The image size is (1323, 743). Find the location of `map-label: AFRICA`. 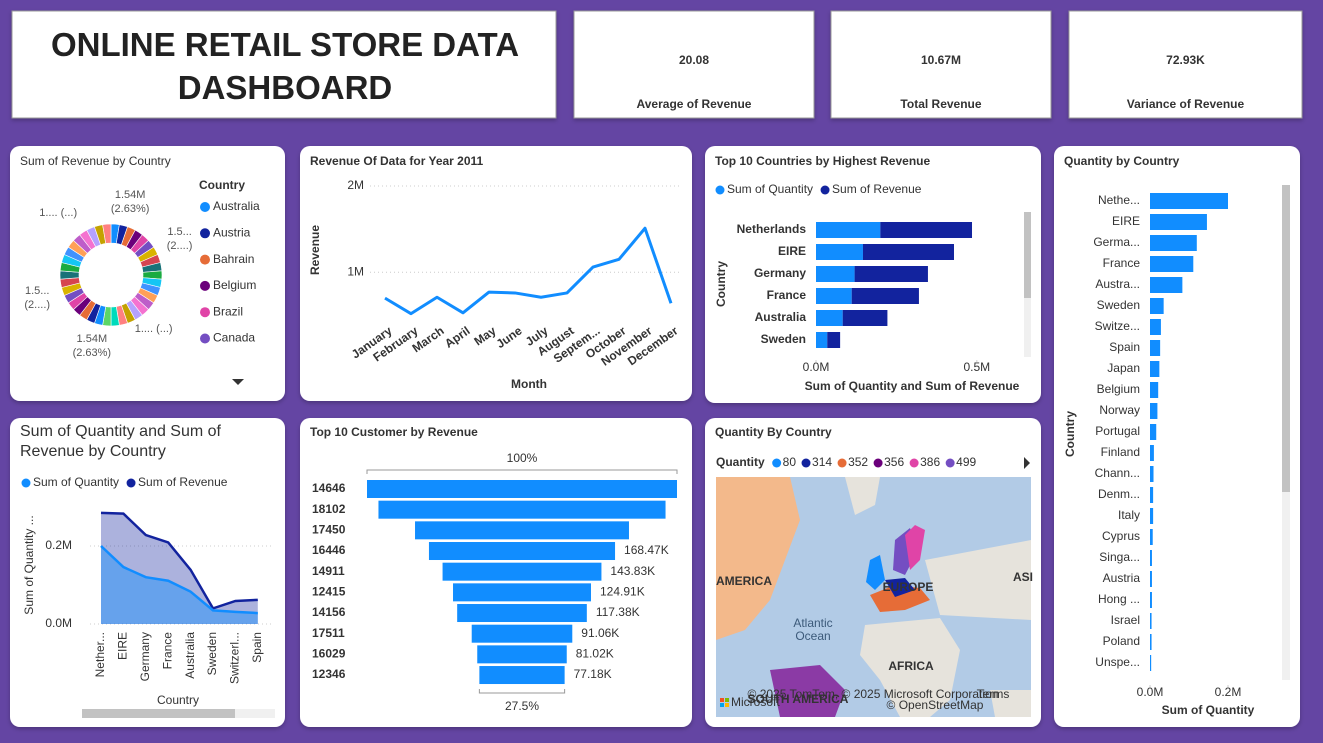

map-label: AFRICA is located at coordinates (911, 666).